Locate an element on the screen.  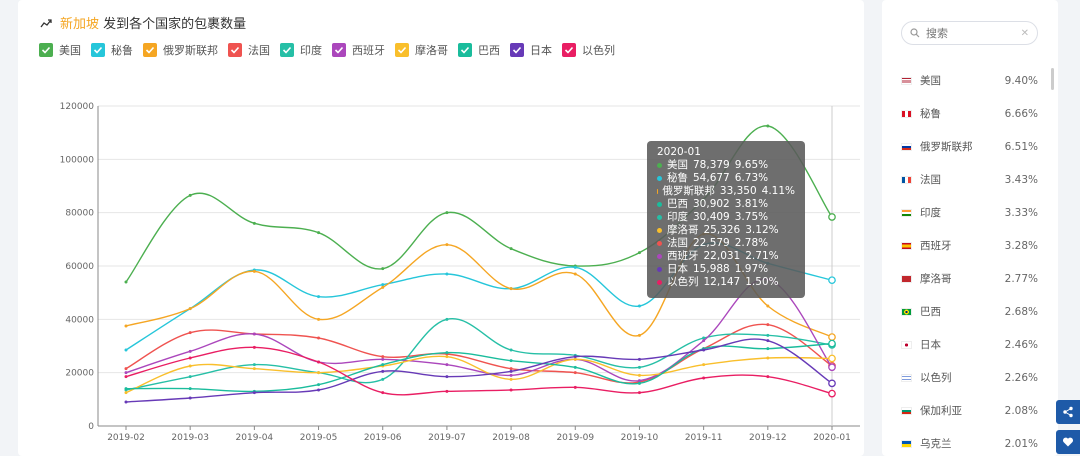
tooltip-row: 美国 78,379 9.65% is located at coordinates (726, 165).